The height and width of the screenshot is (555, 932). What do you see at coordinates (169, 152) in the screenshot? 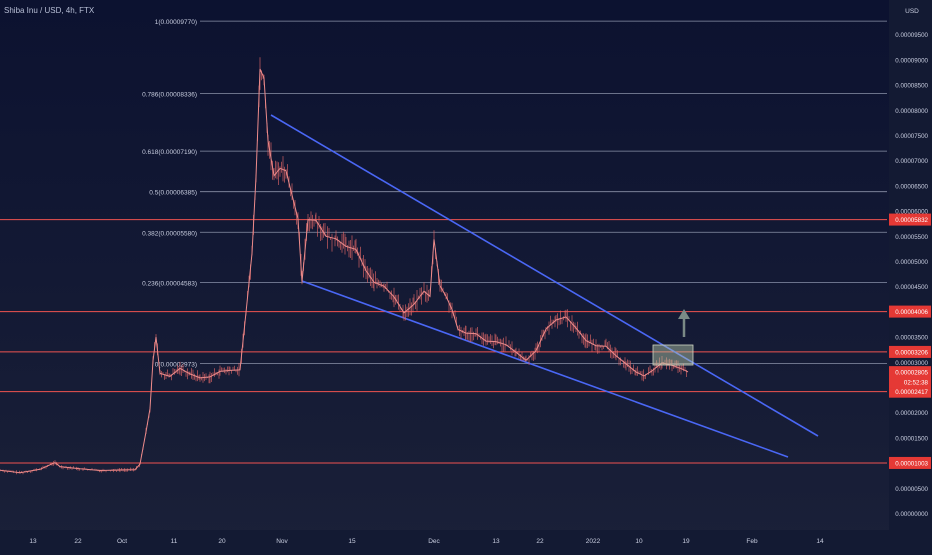
I see `fib-level-label: 0.618(0.00007190)` at bounding box center [169, 152].